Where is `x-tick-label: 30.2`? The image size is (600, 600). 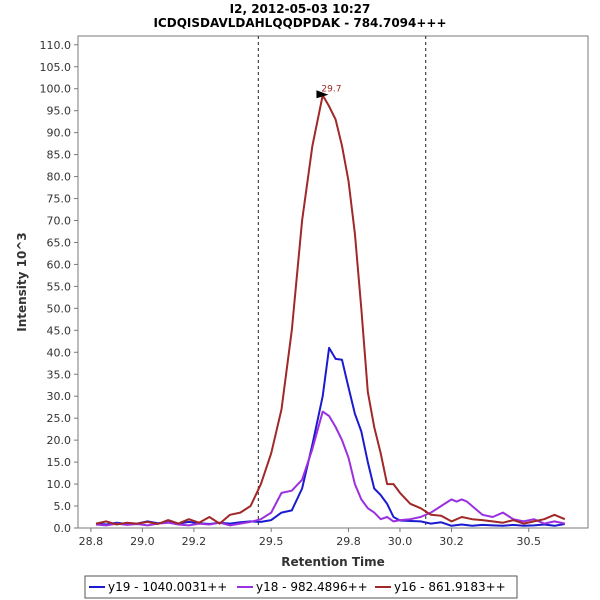
x-tick-label: 30.2 is located at coordinates (451, 541).